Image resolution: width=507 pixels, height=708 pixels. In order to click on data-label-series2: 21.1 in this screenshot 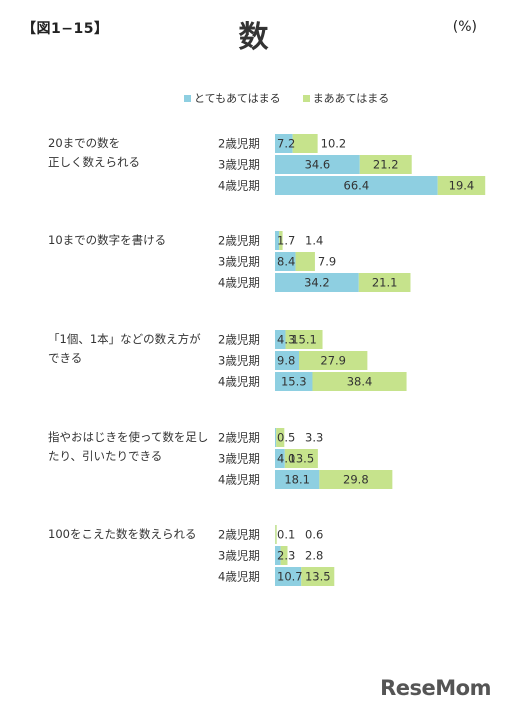, I will do `click(385, 283)`.